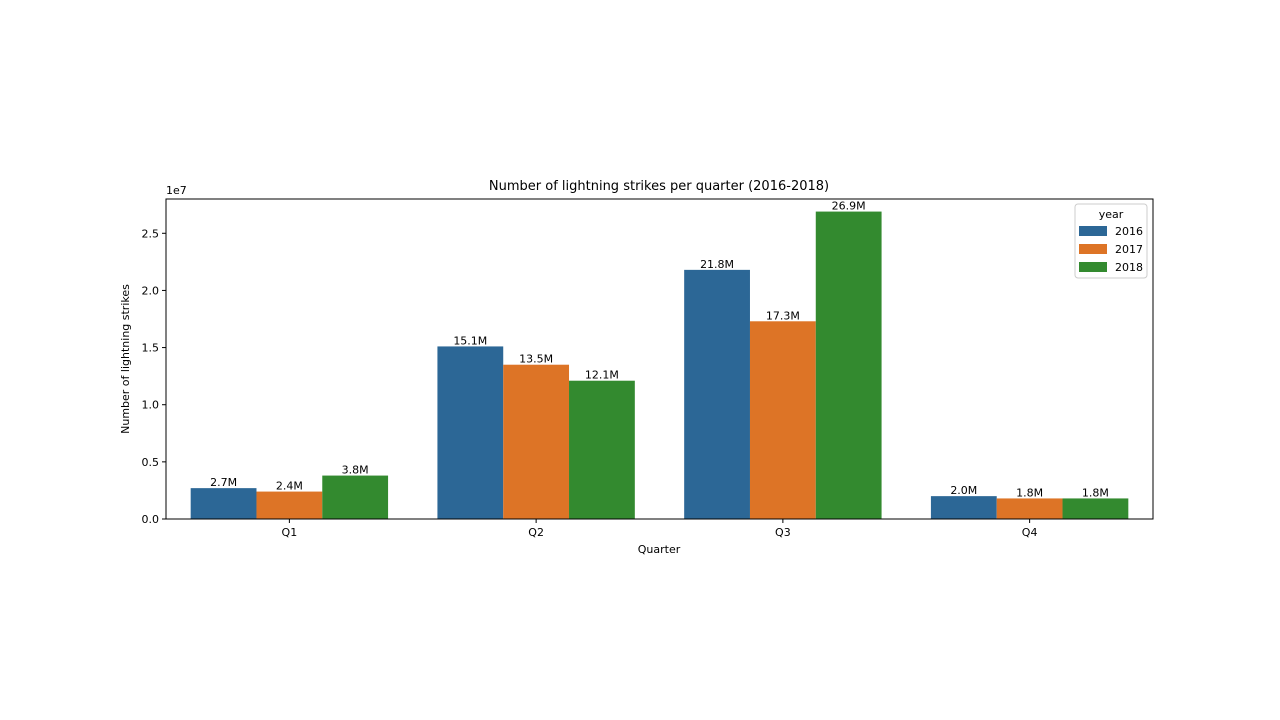 Image resolution: width=1280 pixels, height=720 pixels. I want to click on y-tick-label: 2.5, so click(151, 233).